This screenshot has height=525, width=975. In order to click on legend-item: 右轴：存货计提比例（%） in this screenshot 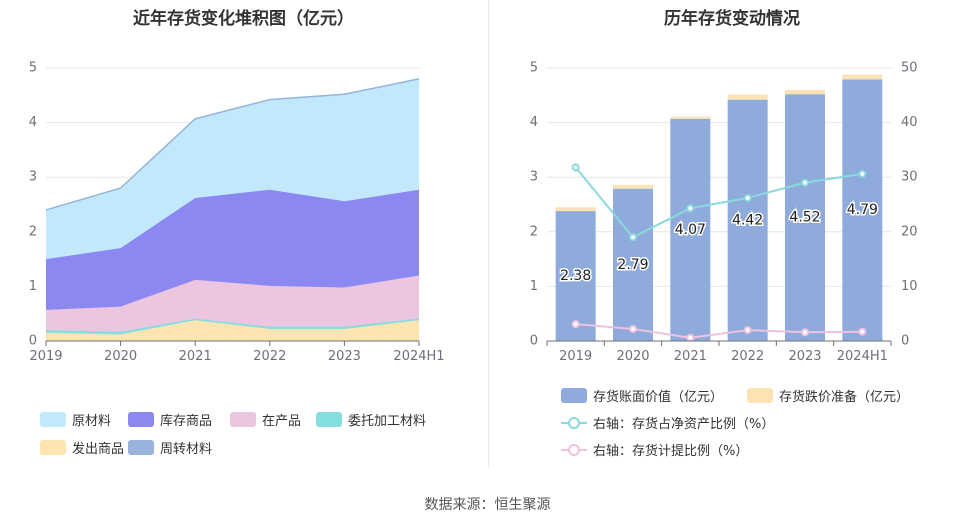, I will do `click(654, 449)`.